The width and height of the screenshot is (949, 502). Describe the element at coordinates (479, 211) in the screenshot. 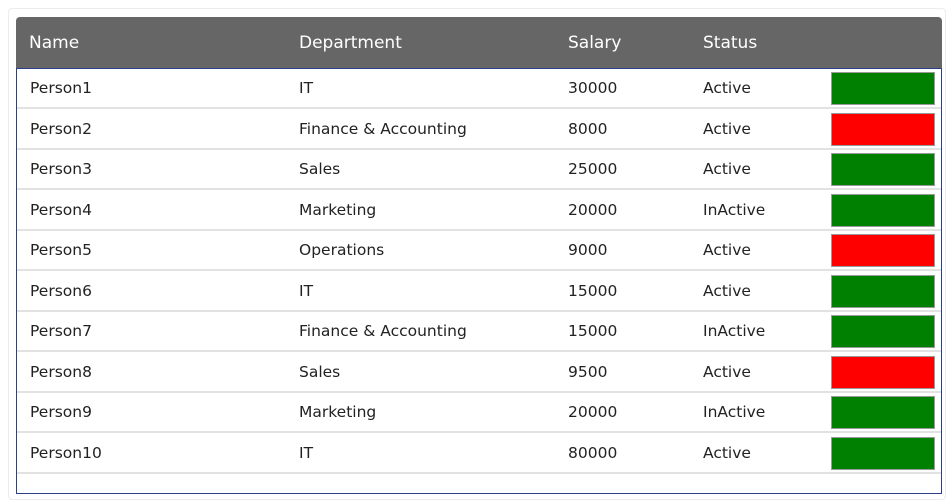

I see `table-row: Person4 Marketing 20000 InActive` at that location.